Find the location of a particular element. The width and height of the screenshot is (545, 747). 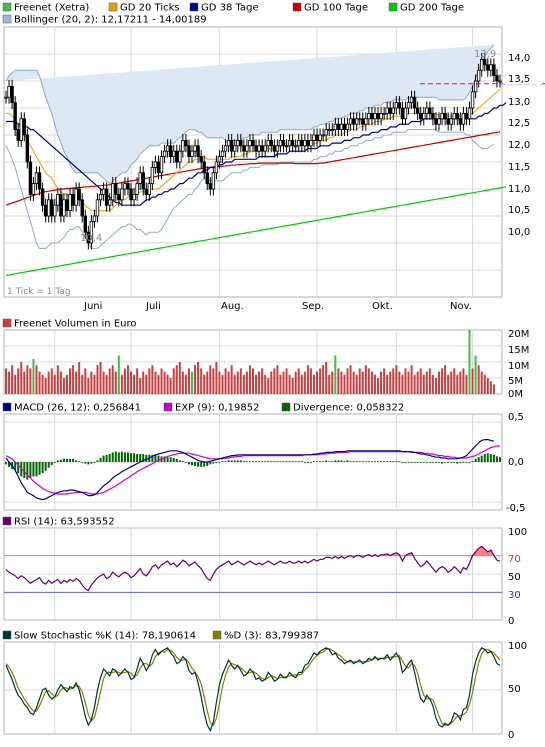

legend-swatch-exp is located at coordinates (168, 407).